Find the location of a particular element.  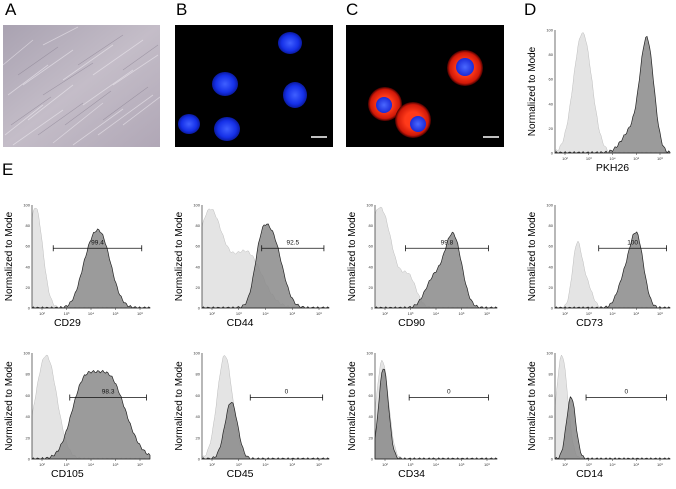

gate-marker: 99.8 is located at coordinates (447, 245).